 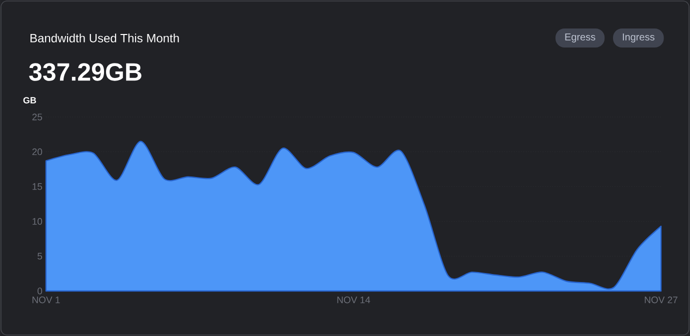 I want to click on text: Ingress, so click(x=638, y=38).